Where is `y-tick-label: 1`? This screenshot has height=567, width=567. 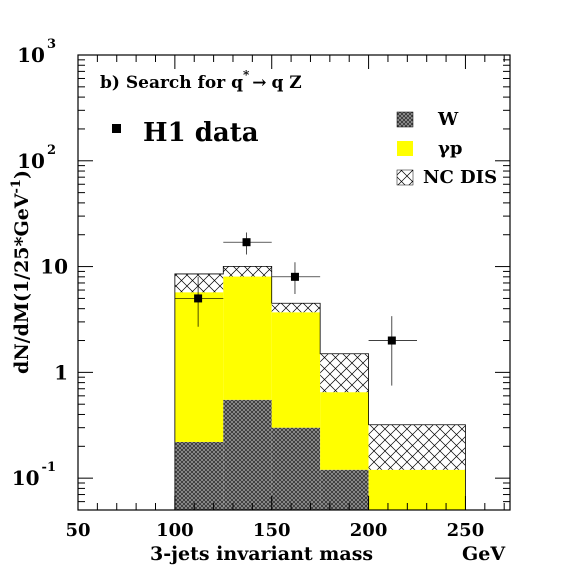
y-tick-label: 1 is located at coordinates (61, 372).